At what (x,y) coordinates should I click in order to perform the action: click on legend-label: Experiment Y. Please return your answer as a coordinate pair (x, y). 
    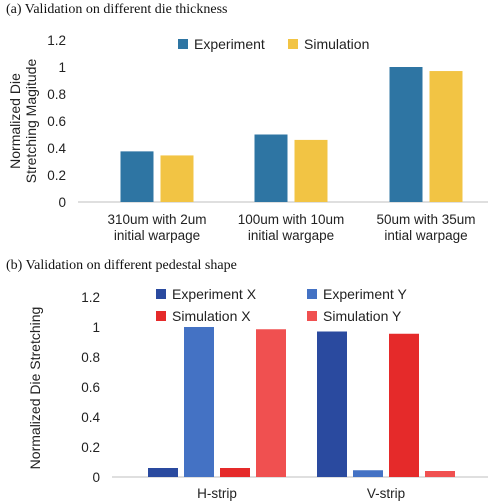
    Looking at the image, I should click on (365, 294).